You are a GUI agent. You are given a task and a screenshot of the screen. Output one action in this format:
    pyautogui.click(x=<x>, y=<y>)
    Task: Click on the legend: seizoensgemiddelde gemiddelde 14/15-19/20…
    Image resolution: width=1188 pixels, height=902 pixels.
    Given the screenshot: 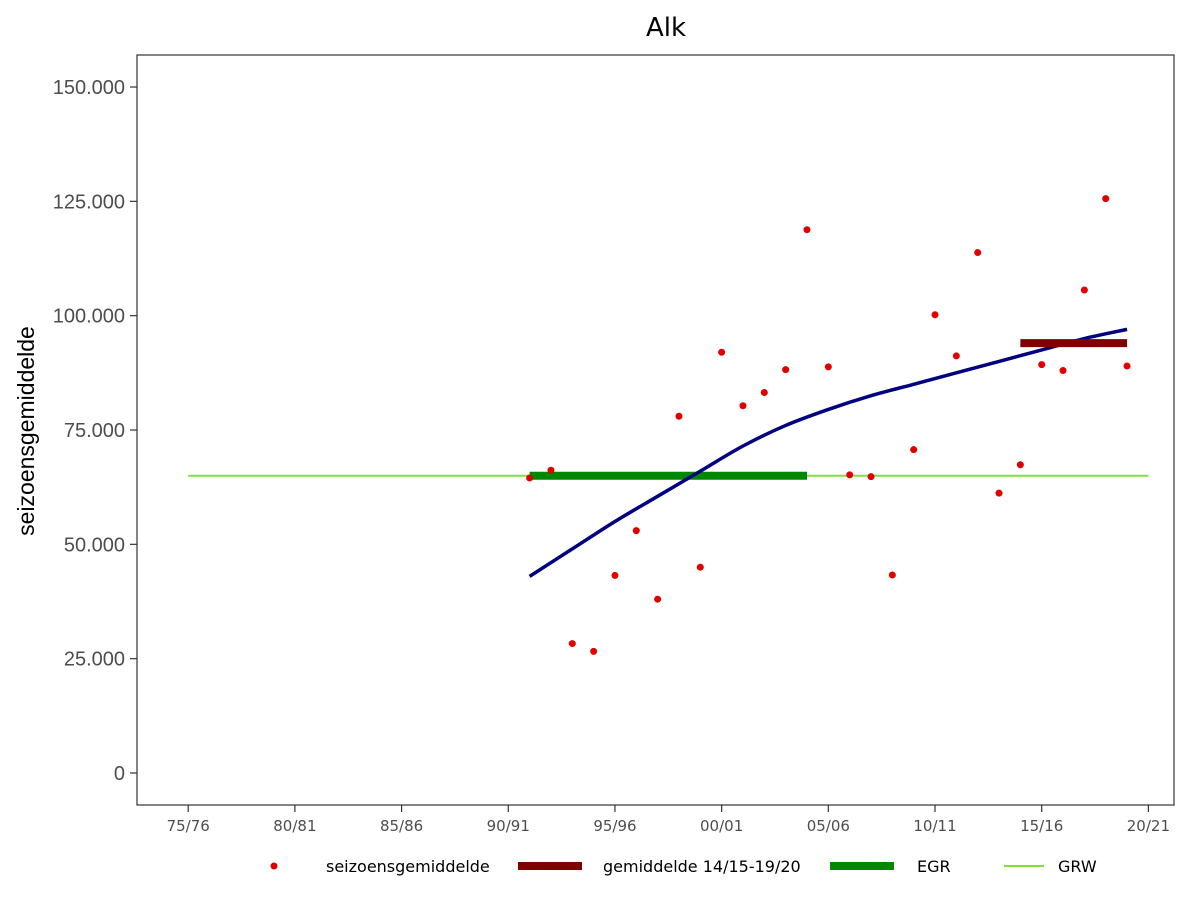 What is the action you would take?
    pyautogui.click(x=683, y=866)
    